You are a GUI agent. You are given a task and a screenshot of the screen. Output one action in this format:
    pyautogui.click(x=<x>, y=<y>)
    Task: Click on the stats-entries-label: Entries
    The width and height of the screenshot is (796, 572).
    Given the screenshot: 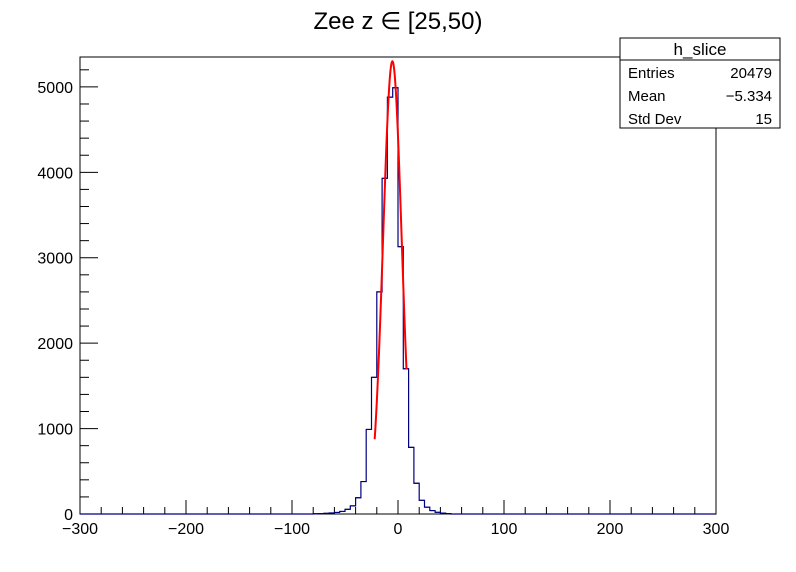 What is the action you would take?
    pyautogui.click(x=651, y=73)
    